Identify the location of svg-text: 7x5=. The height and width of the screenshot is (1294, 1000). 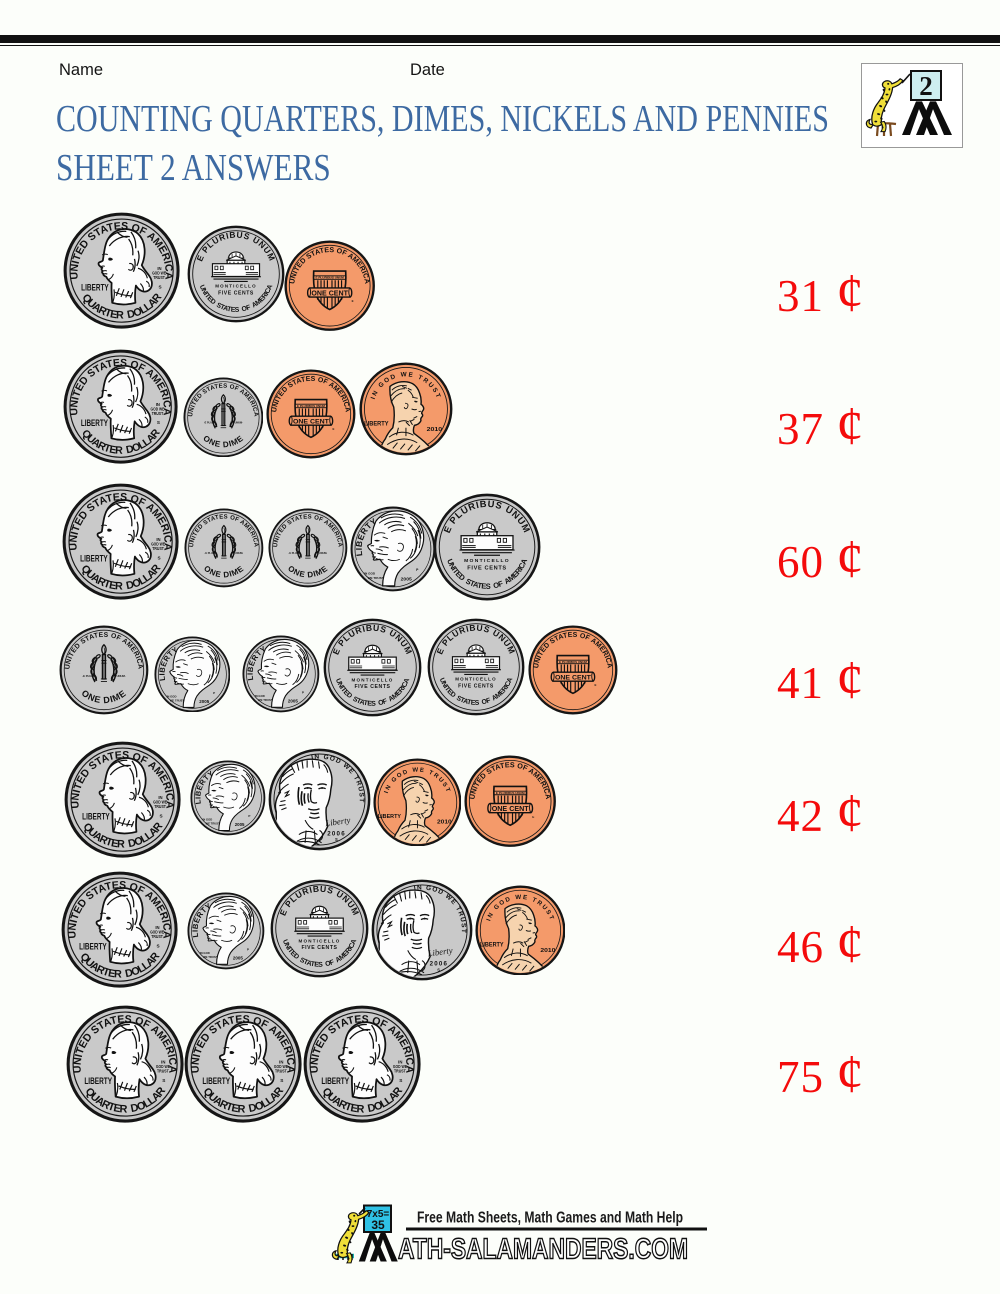
(378, 1214).